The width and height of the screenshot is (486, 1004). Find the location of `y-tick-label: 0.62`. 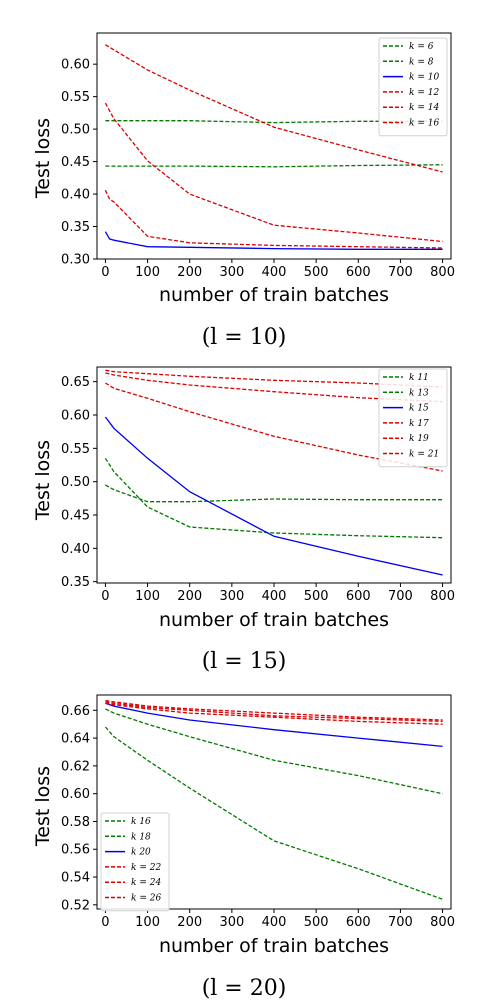

y-tick-label: 0.62 is located at coordinates (75, 766).